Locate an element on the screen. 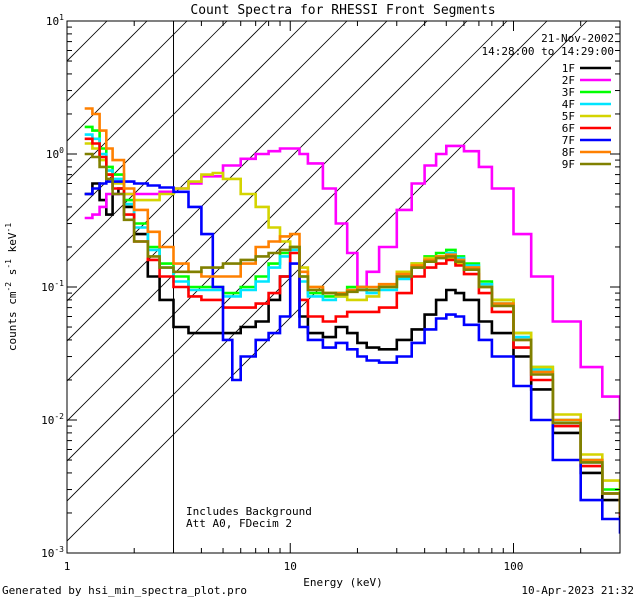 The image size is (640, 600). generation-timestamp: 10-Apr-2023 21:32 is located at coordinates (577, 590).